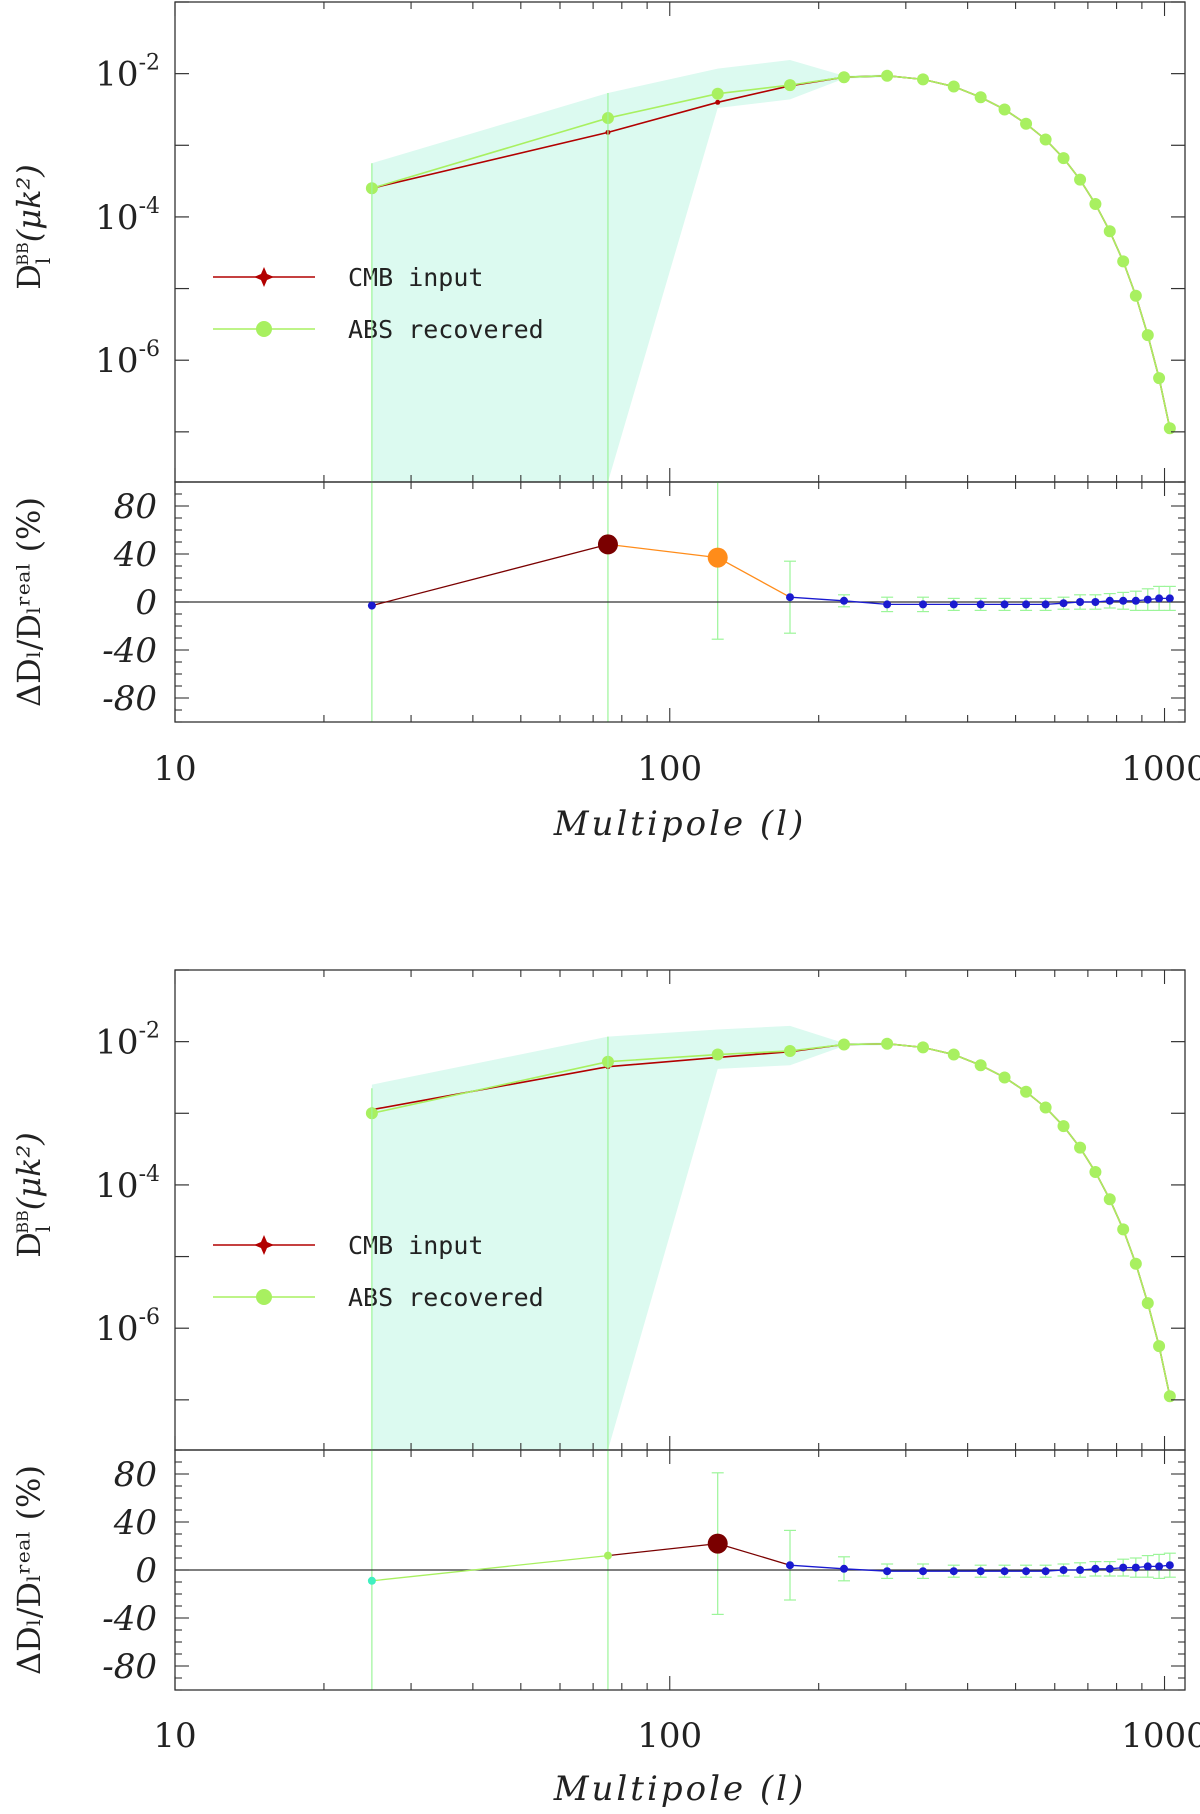  Describe the element at coordinates (718, 102) in the screenshot. I see `cmb-input-point` at that location.